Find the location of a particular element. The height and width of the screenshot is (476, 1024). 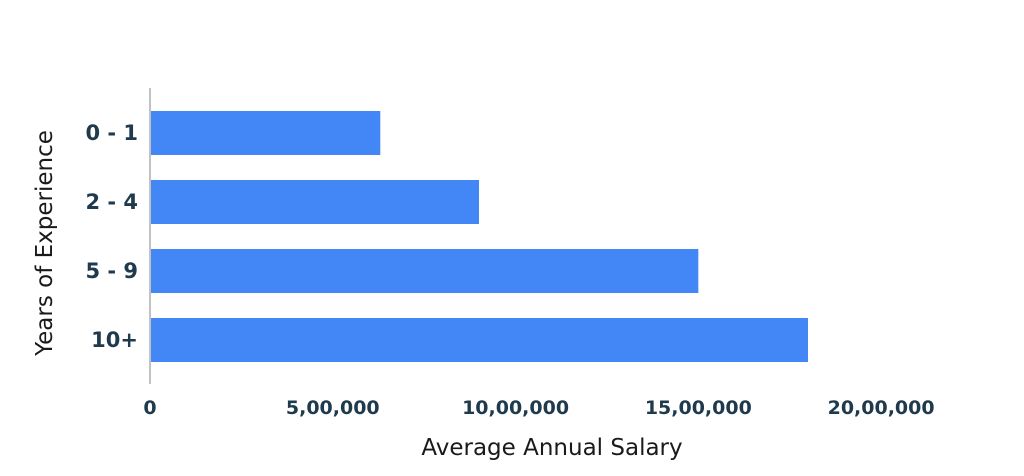

x-tick-labels: 0 5,00,000 10,00,000 15,00,000 20,00,000 is located at coordinates (538, 408).